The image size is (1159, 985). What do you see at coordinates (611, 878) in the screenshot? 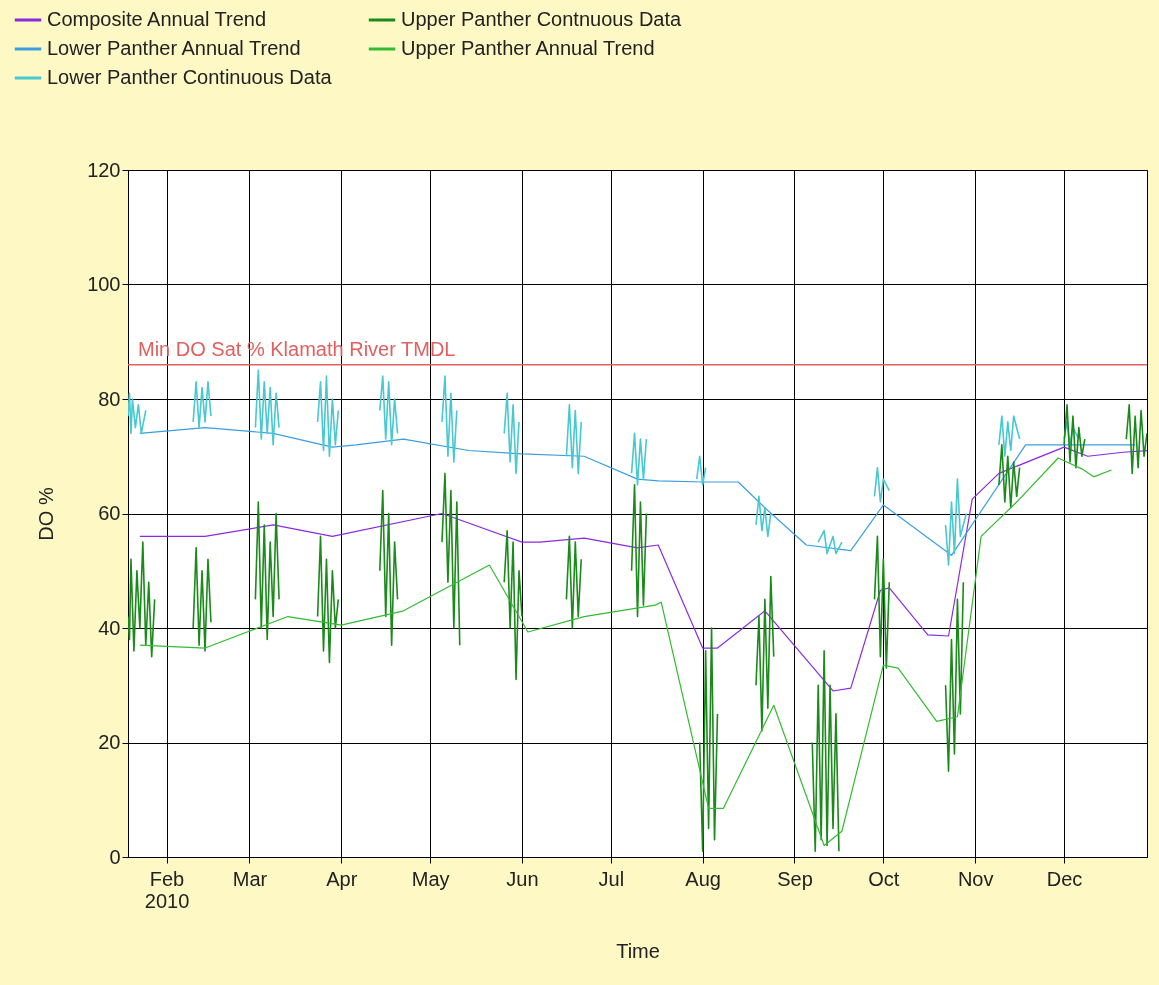
I see `x-tick-label: Jul` at bounding box center [611, 878].